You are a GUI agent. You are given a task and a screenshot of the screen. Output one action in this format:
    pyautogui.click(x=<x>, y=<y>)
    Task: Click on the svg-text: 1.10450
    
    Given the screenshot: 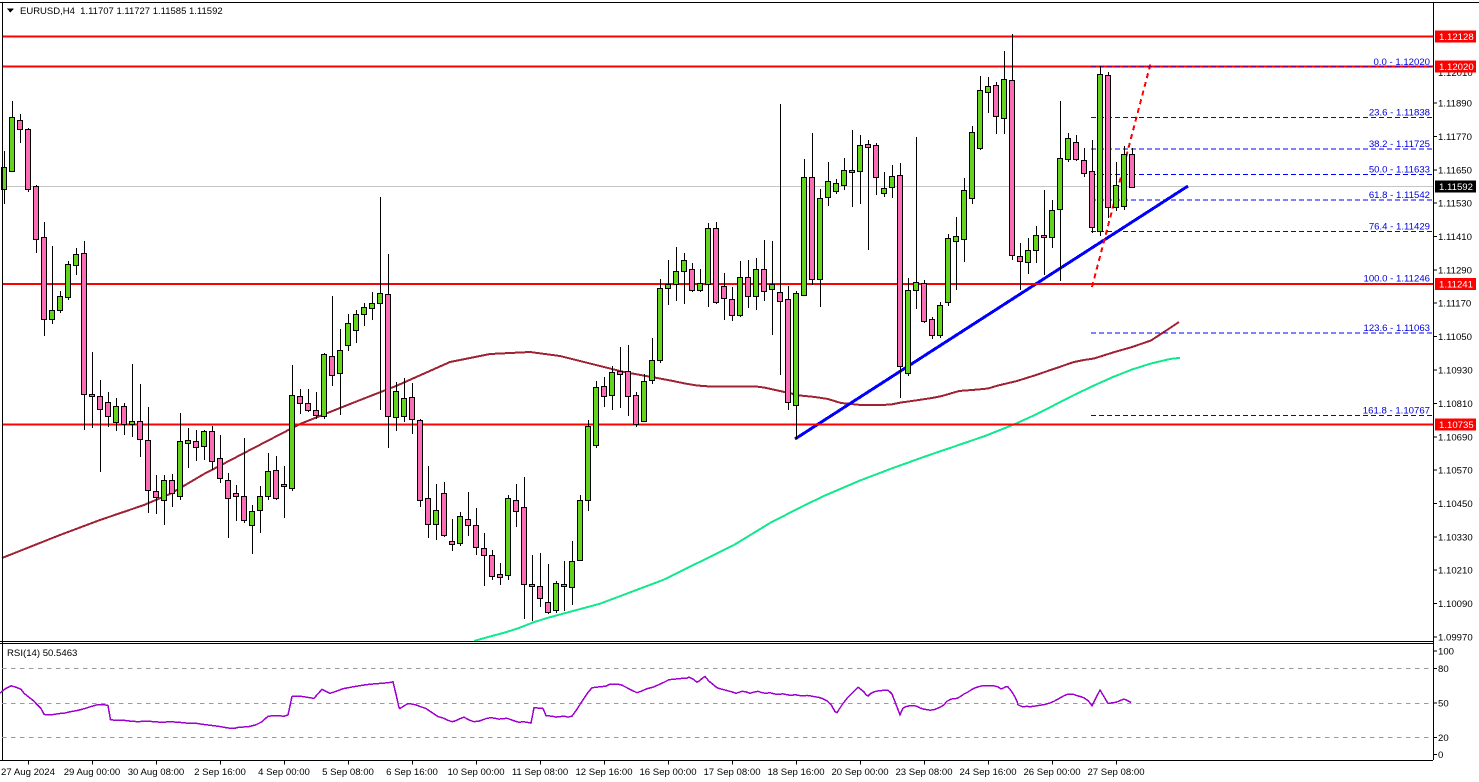 What is the action you would take?
    pyautogui.click(x=1455, y=504)
    